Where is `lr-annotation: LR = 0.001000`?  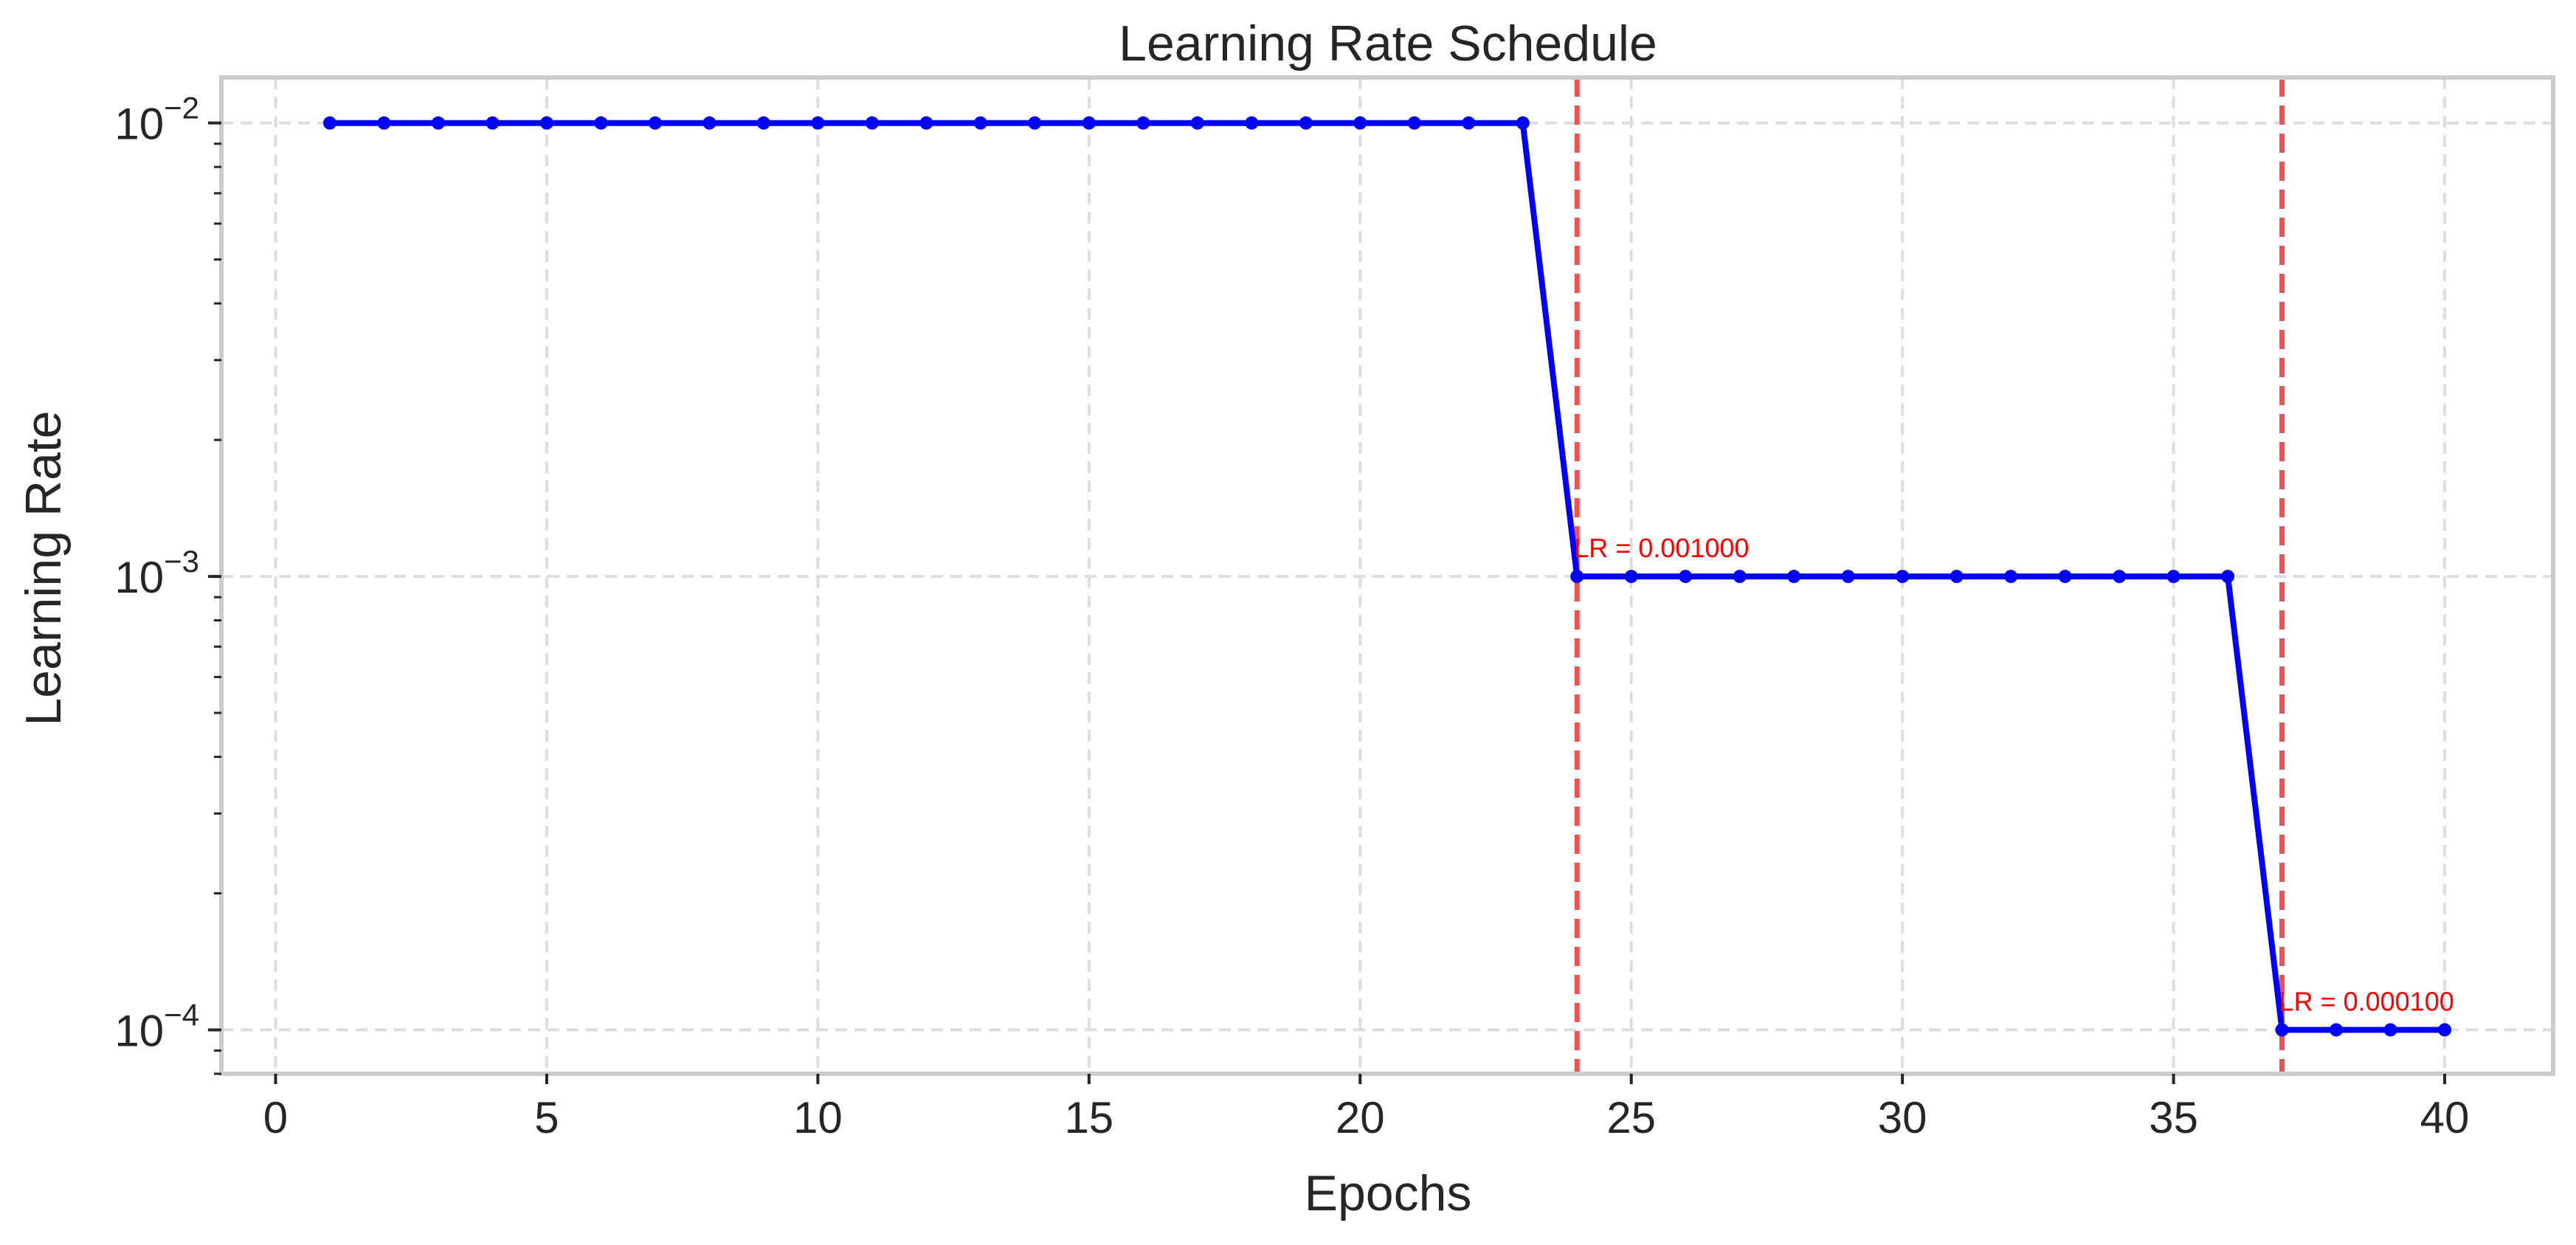
lr-annotation: LR = 0.001000 is located at coordinates (1661, 548).